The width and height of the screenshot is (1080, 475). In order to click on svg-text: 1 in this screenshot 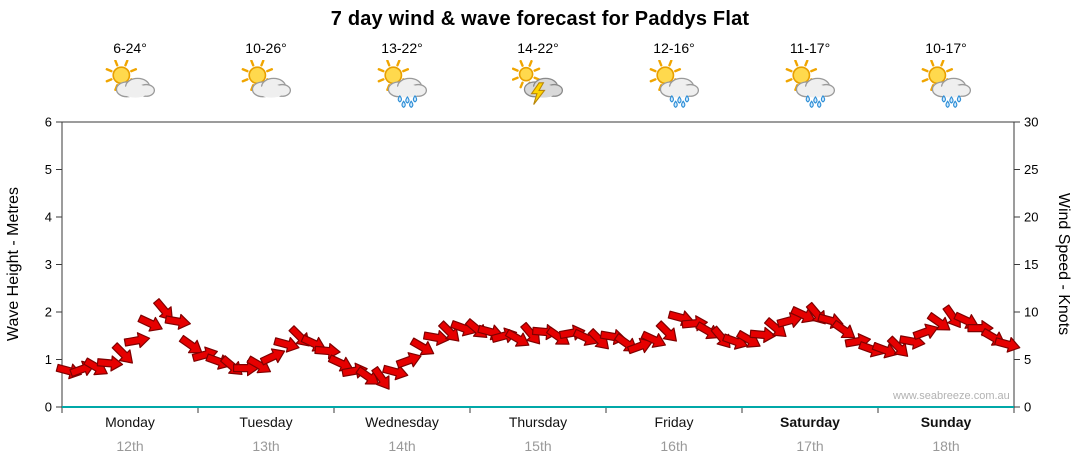, I will do `click(48, 359)`.